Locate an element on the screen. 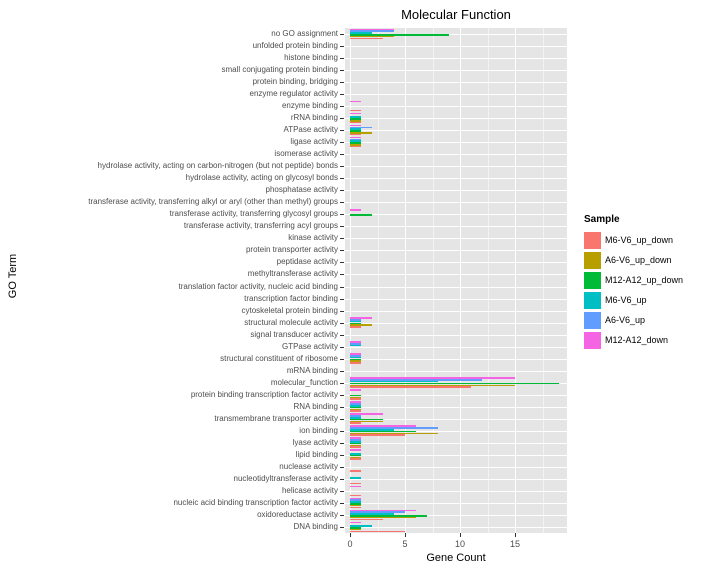 This screenshot has height=576, width=720. legend-title: Sample is located at coordinates (602, 219).